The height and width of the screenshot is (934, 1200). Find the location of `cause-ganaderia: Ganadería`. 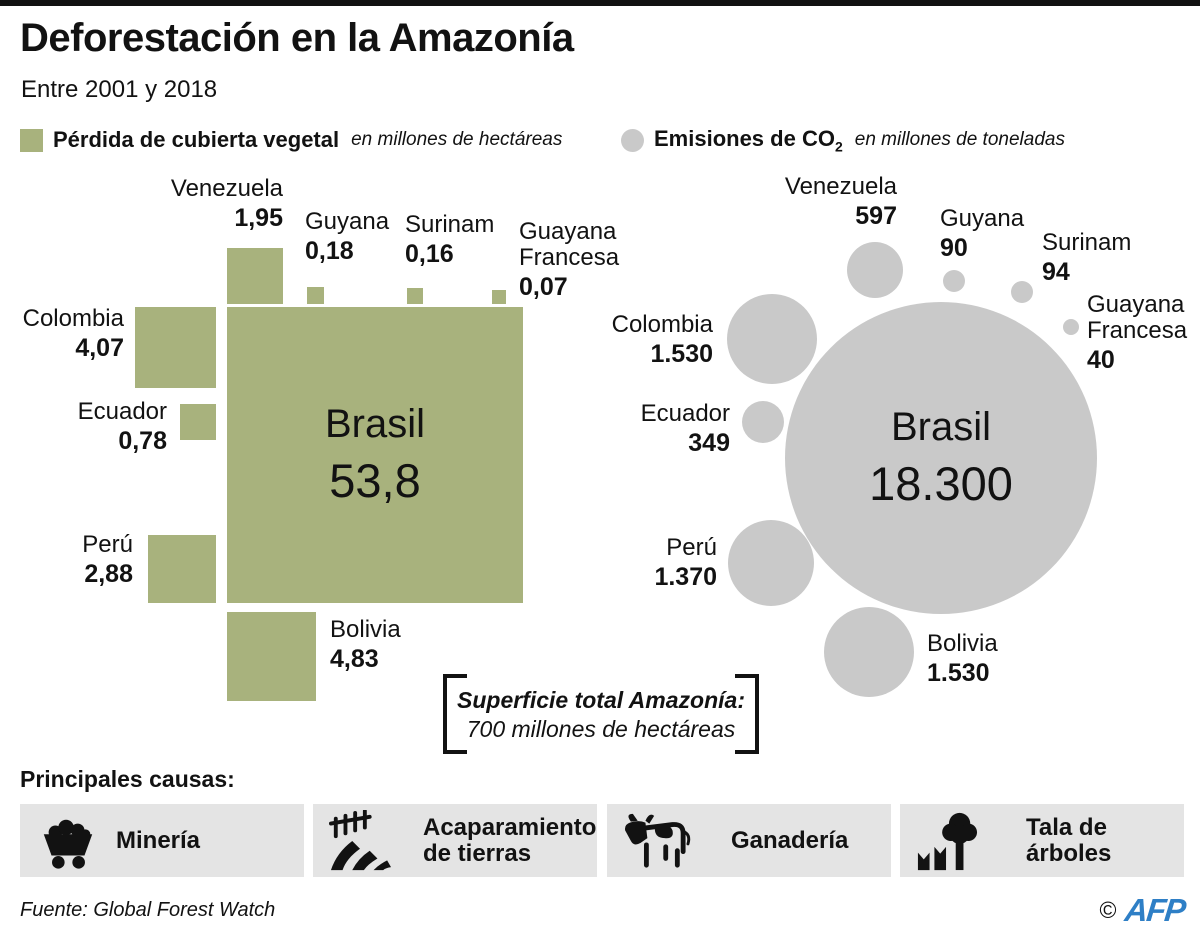

cause-ganaderia: Ganadería is located at coordinates (749, 840).